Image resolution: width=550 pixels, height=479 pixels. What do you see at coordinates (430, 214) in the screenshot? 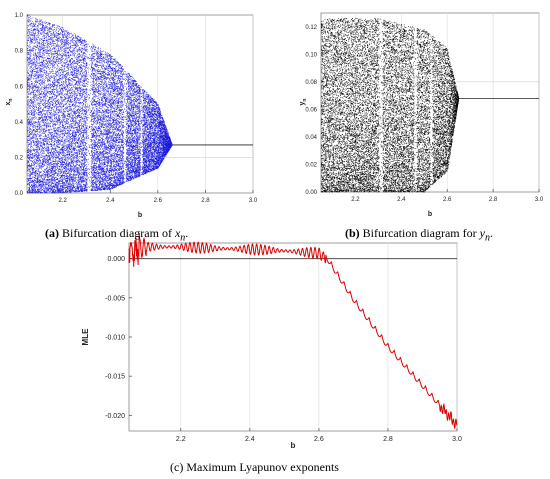
I see `b-xlabel: b` at bounding box center [430, 214].